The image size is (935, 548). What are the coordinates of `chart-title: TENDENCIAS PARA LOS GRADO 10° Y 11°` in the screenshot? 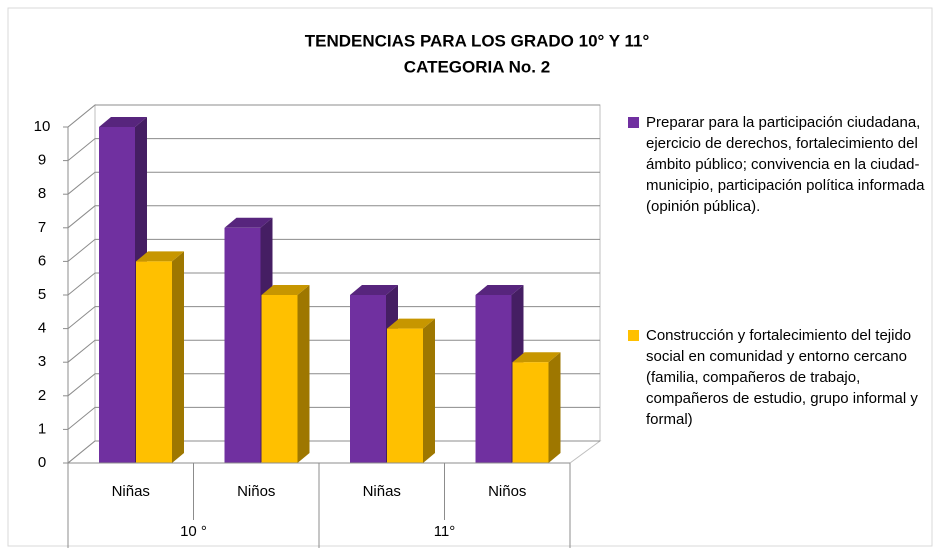 It's located at (477, 40).